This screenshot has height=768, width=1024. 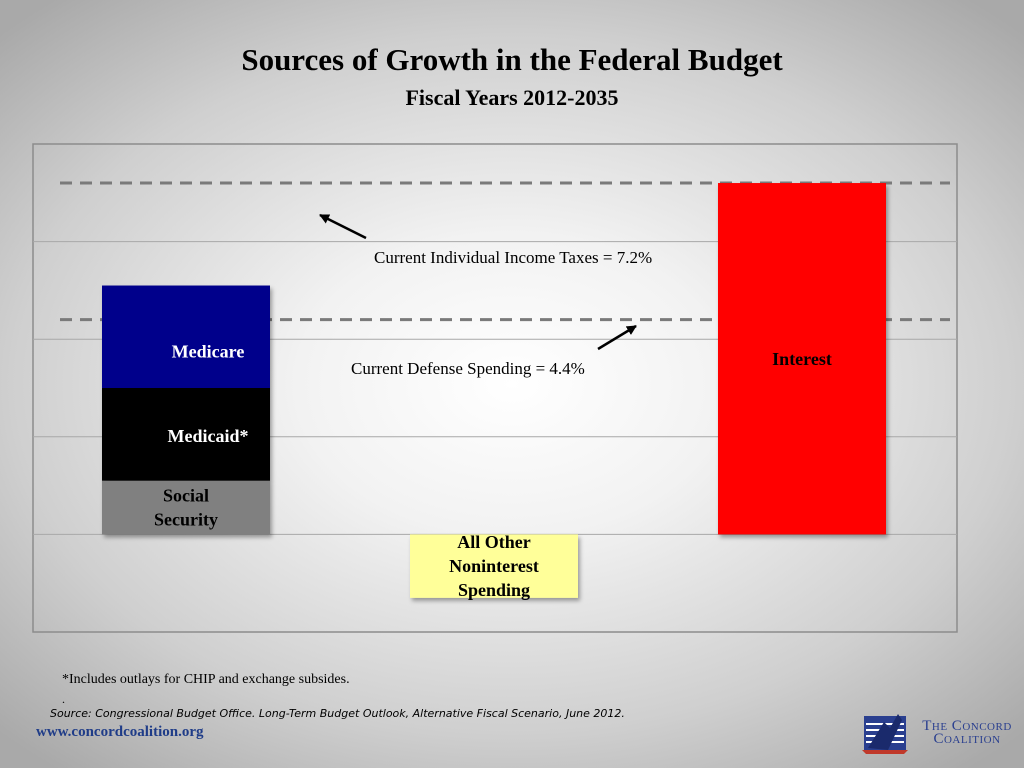 I want to click on bar-all-other-noninterest-spending, so click(x=494, y=566).